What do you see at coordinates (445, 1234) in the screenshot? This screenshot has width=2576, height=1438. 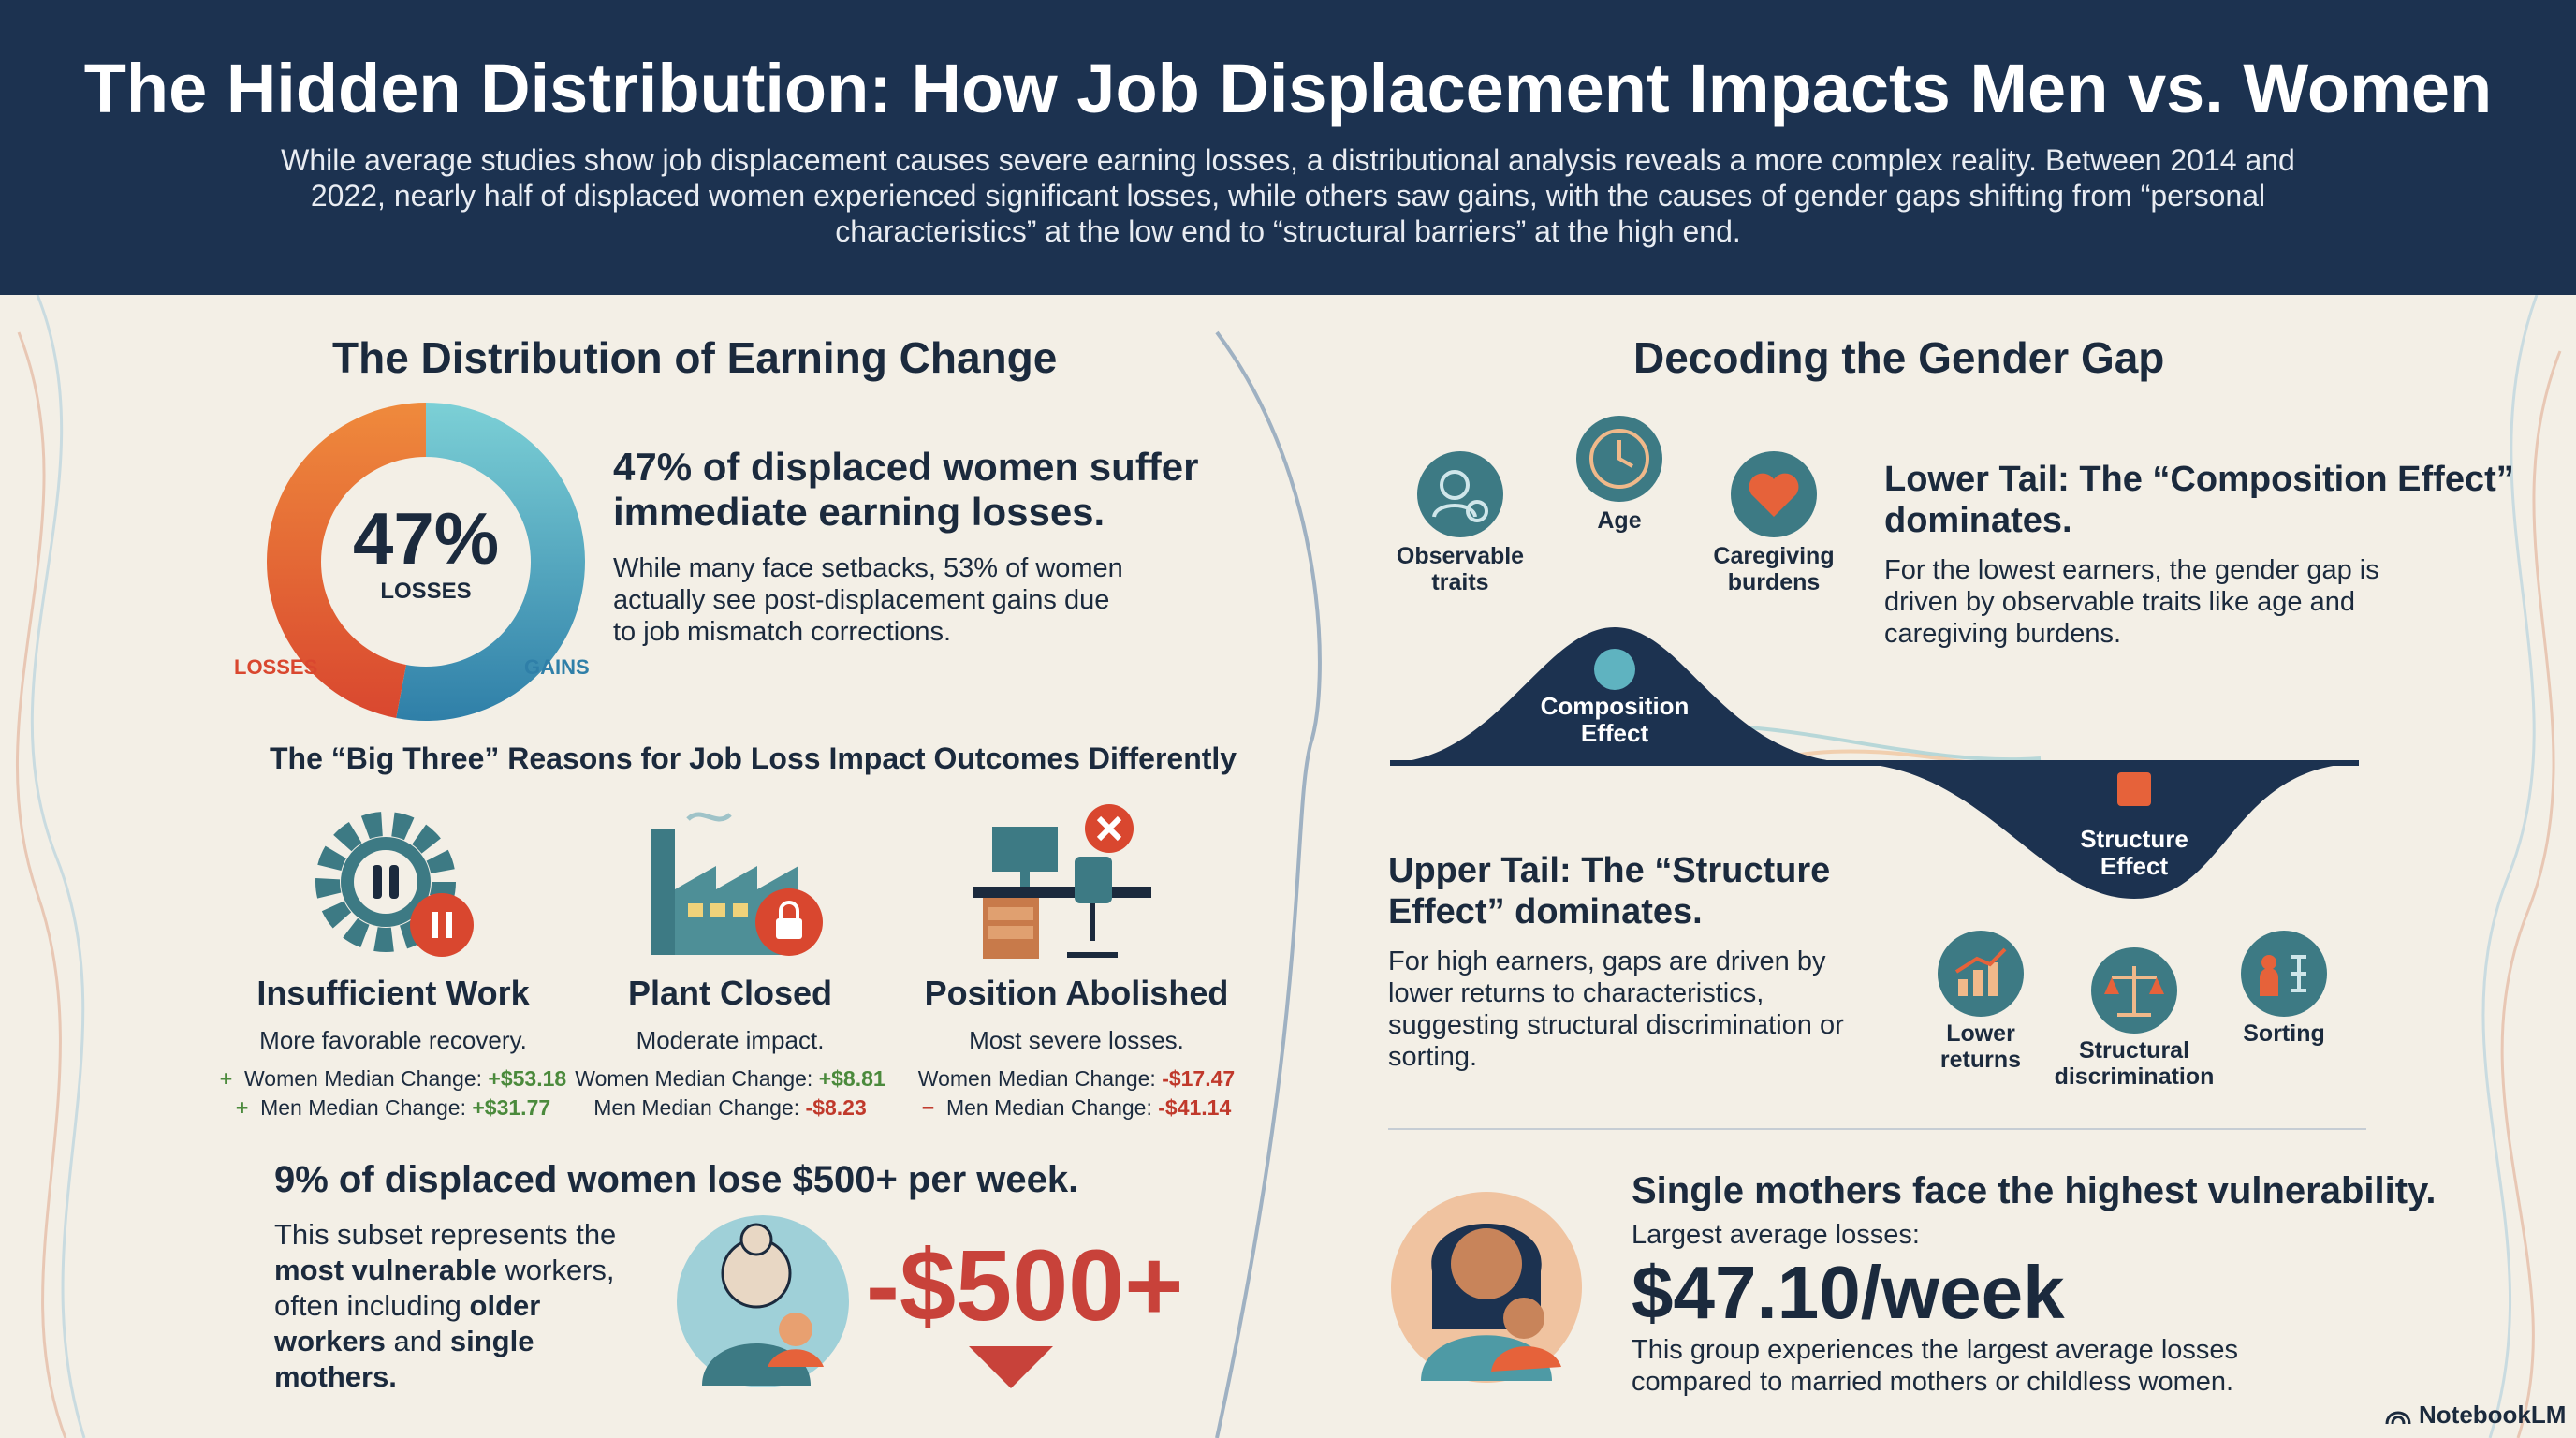 I see `vulnerable-text-part: This subset represents the` at bounding box center [445, 1234].